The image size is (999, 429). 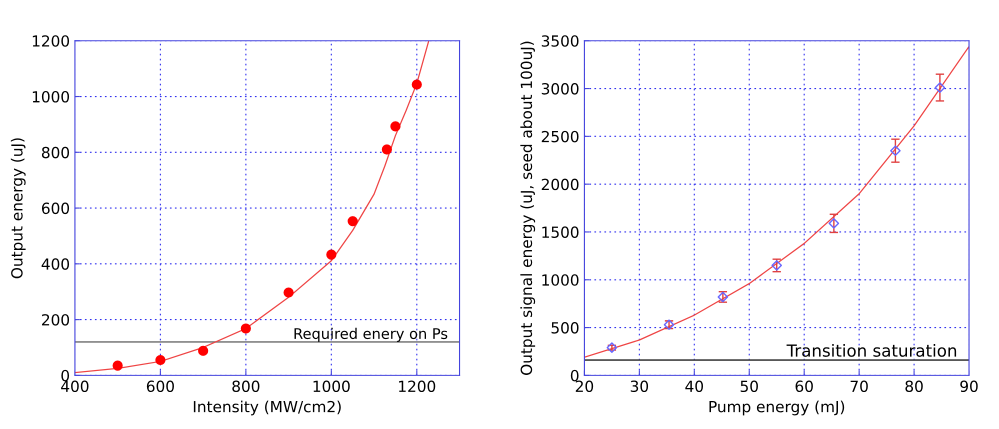 I want to click on y-tick-label: 400, so click(x=56, y=264).